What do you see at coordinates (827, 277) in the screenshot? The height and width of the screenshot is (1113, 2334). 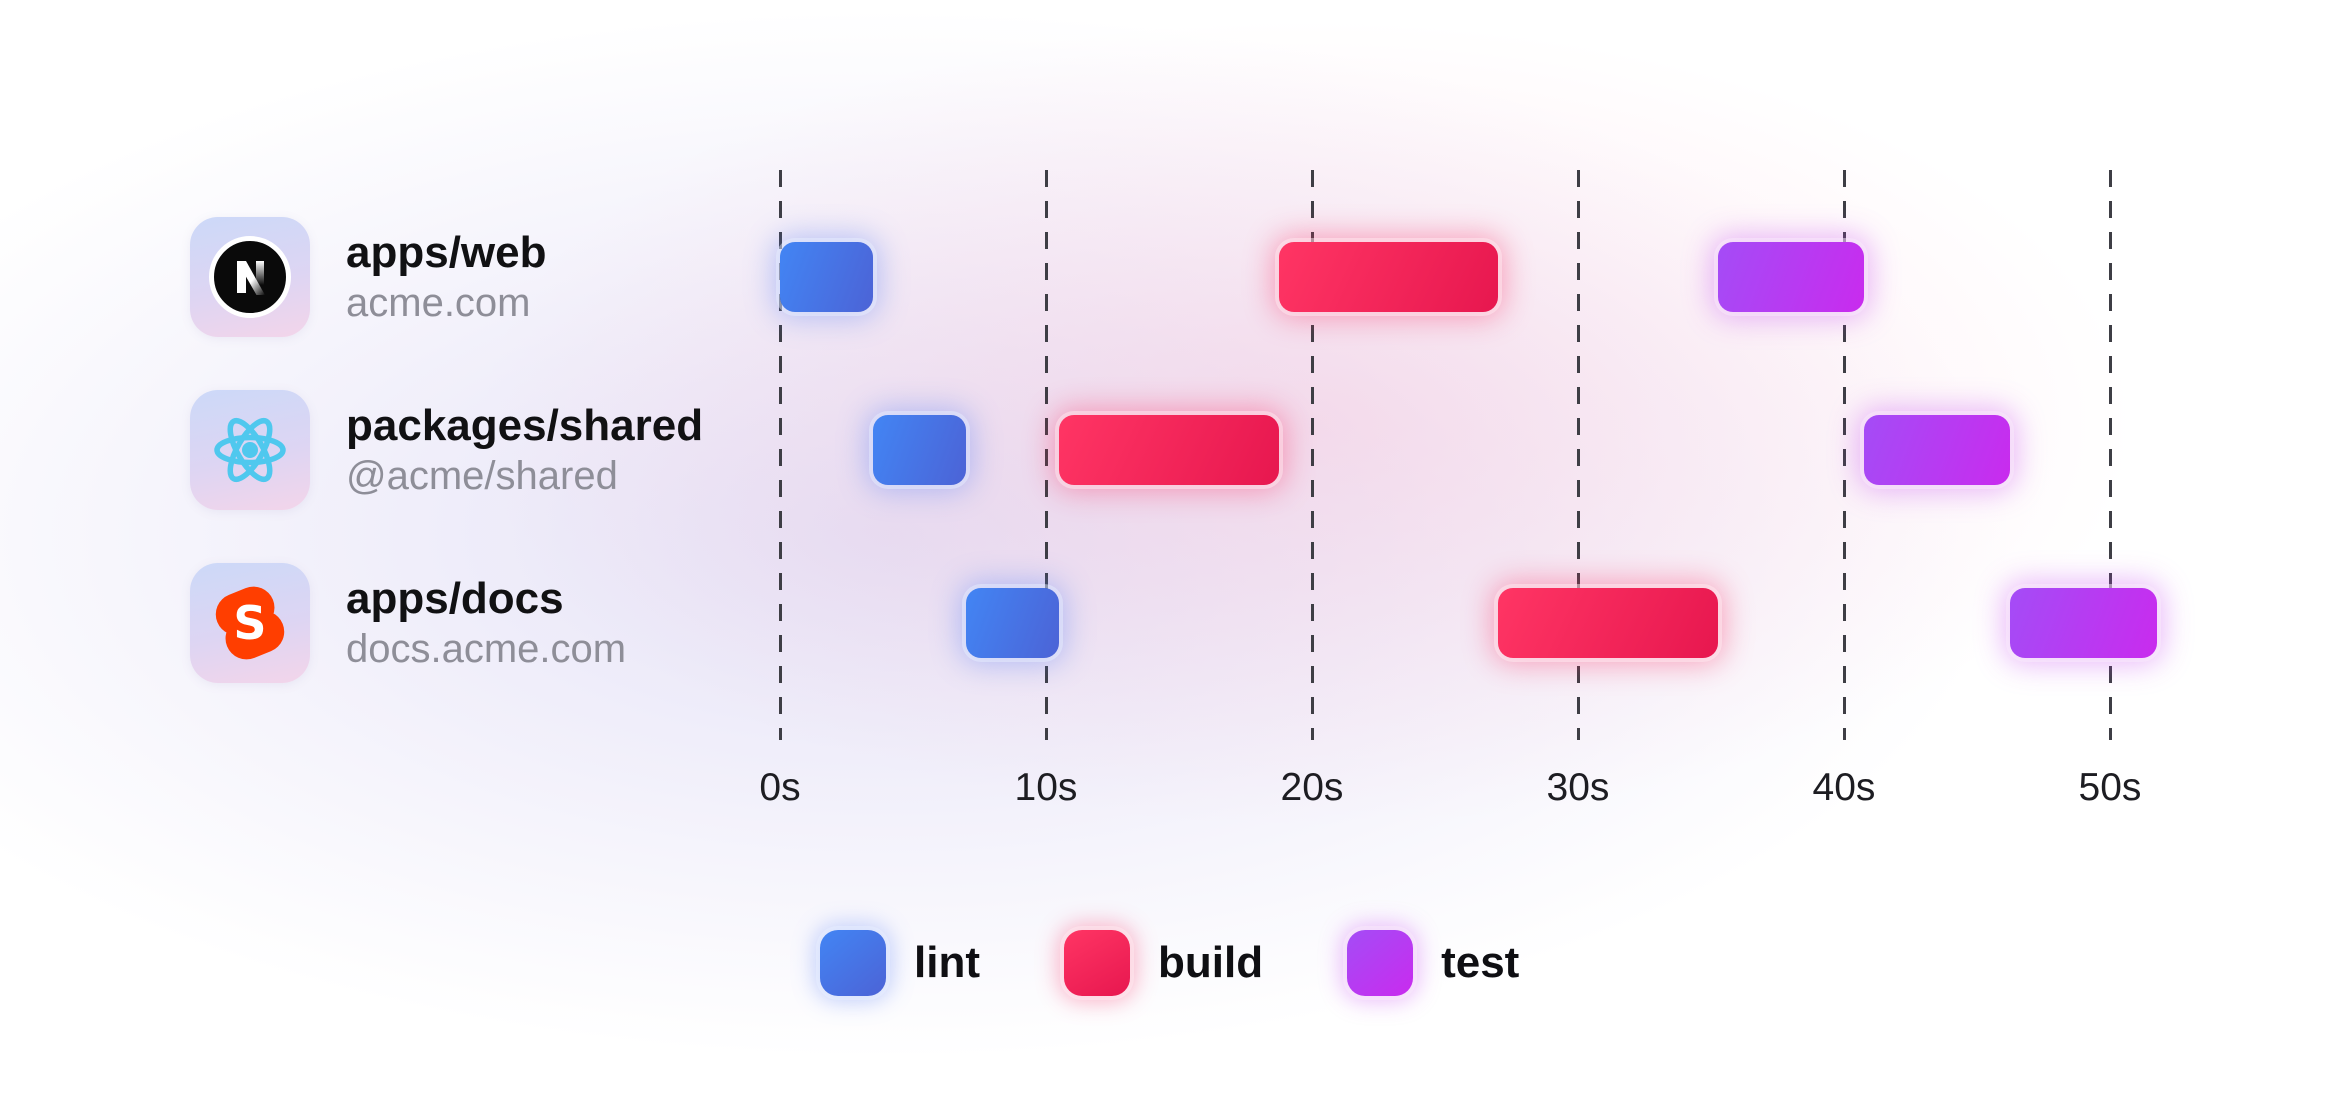 I see `task-bar-lint-apps-web` at bounding box center [827, 277].